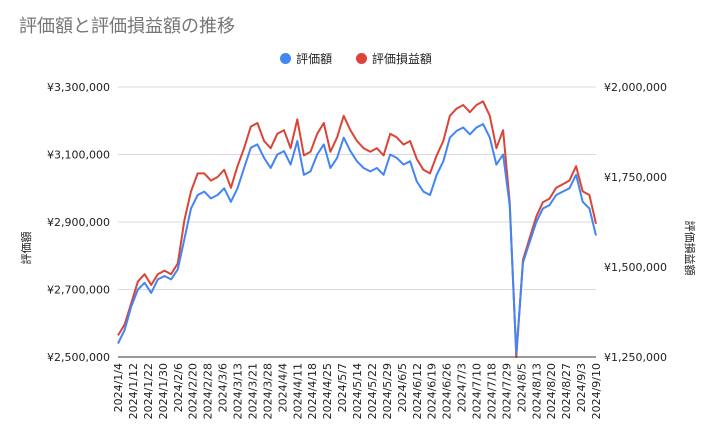  I want to click on x-tick-label: 2024/6/12, so click(417, 391).